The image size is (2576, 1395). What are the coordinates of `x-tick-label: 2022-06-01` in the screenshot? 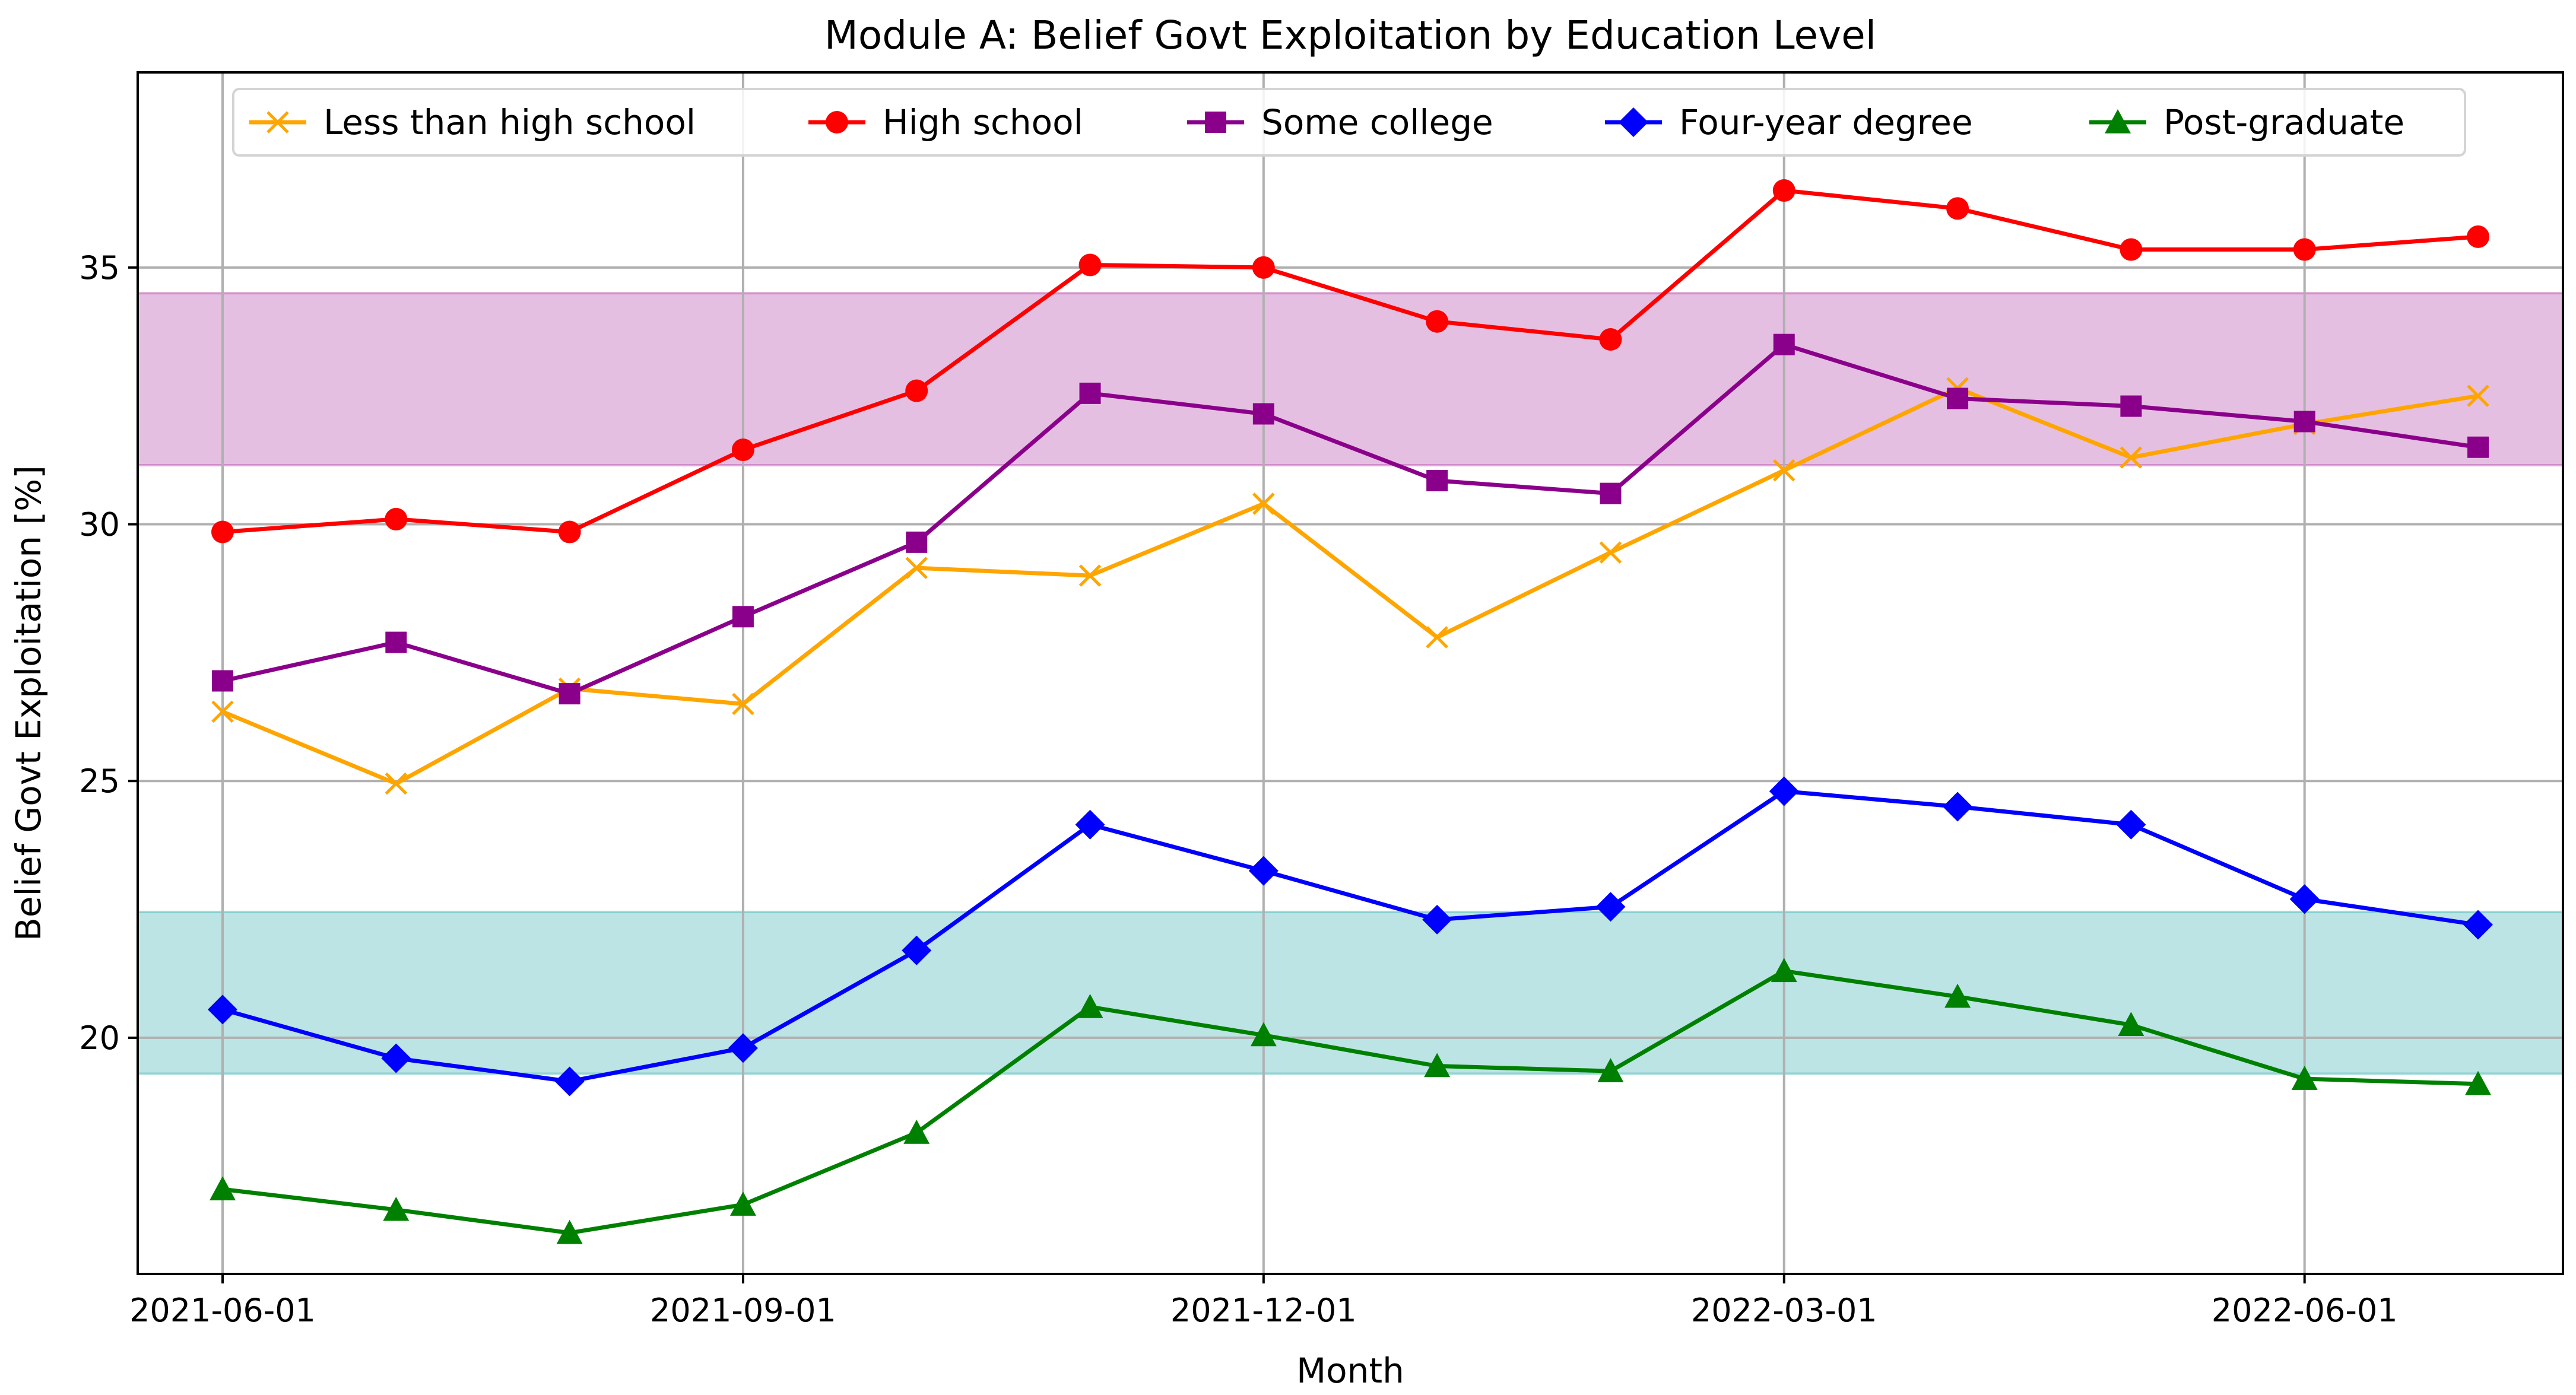 It's located at (2305, 1311).